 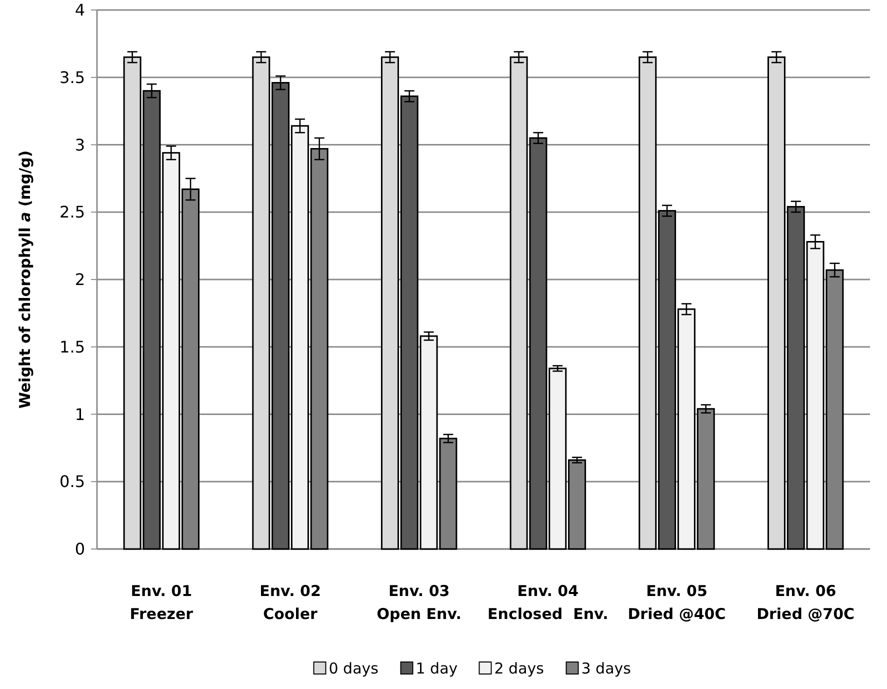 What do you see at coordinates (79, 144) in the screenshot?
I see `y-tick-label: 3` at bounding box center [79, 144].